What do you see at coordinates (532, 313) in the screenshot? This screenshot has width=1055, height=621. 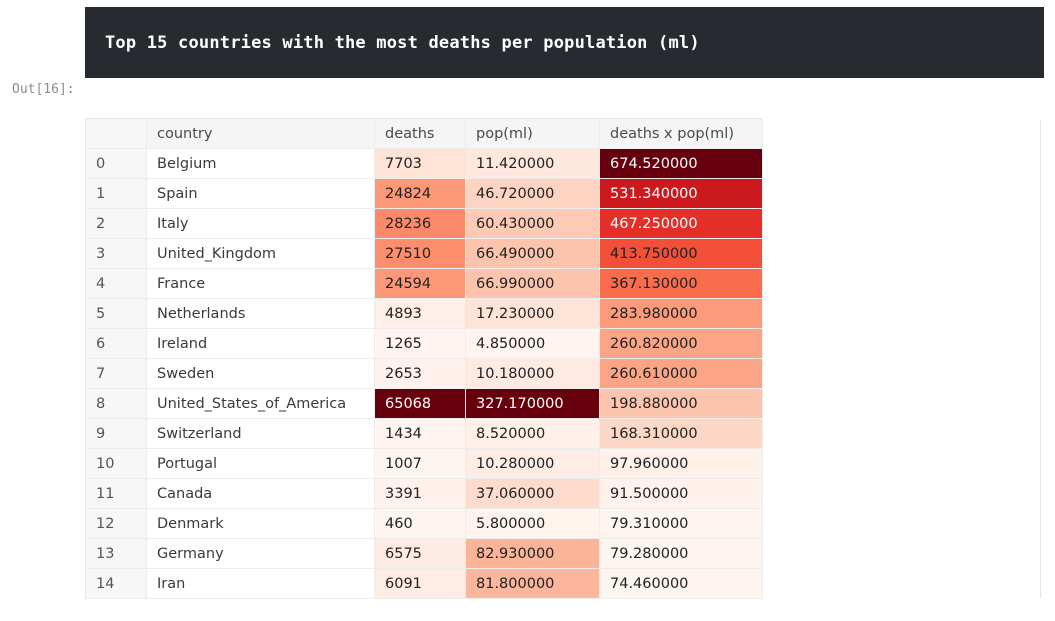 I see `pop-cell: 17.230000` at bounding box center [532, 313].